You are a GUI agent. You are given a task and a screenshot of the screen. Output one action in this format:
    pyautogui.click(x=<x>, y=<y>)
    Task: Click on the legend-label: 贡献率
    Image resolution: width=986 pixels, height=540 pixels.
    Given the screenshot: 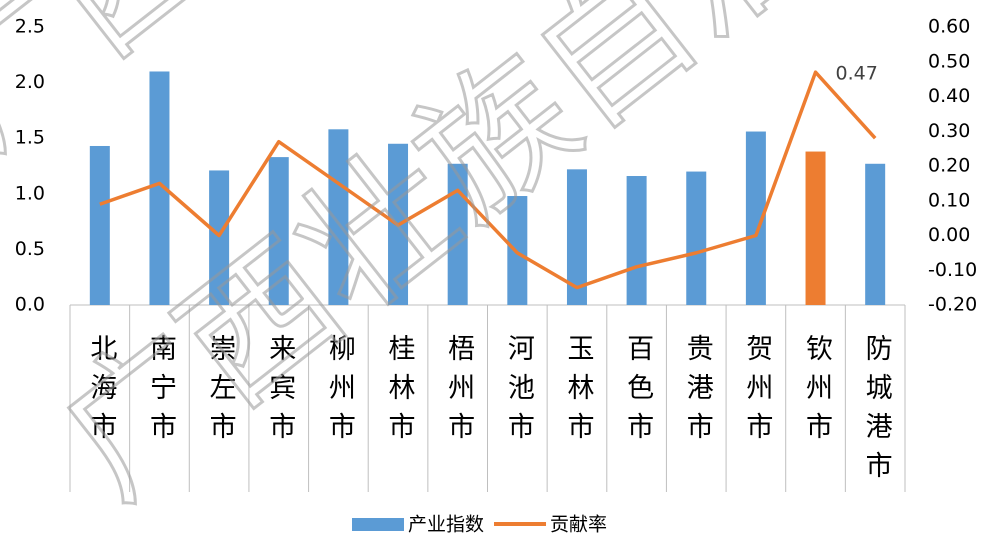 What is the action you would take?
    pyautogui.click(x=578, y=525)
    